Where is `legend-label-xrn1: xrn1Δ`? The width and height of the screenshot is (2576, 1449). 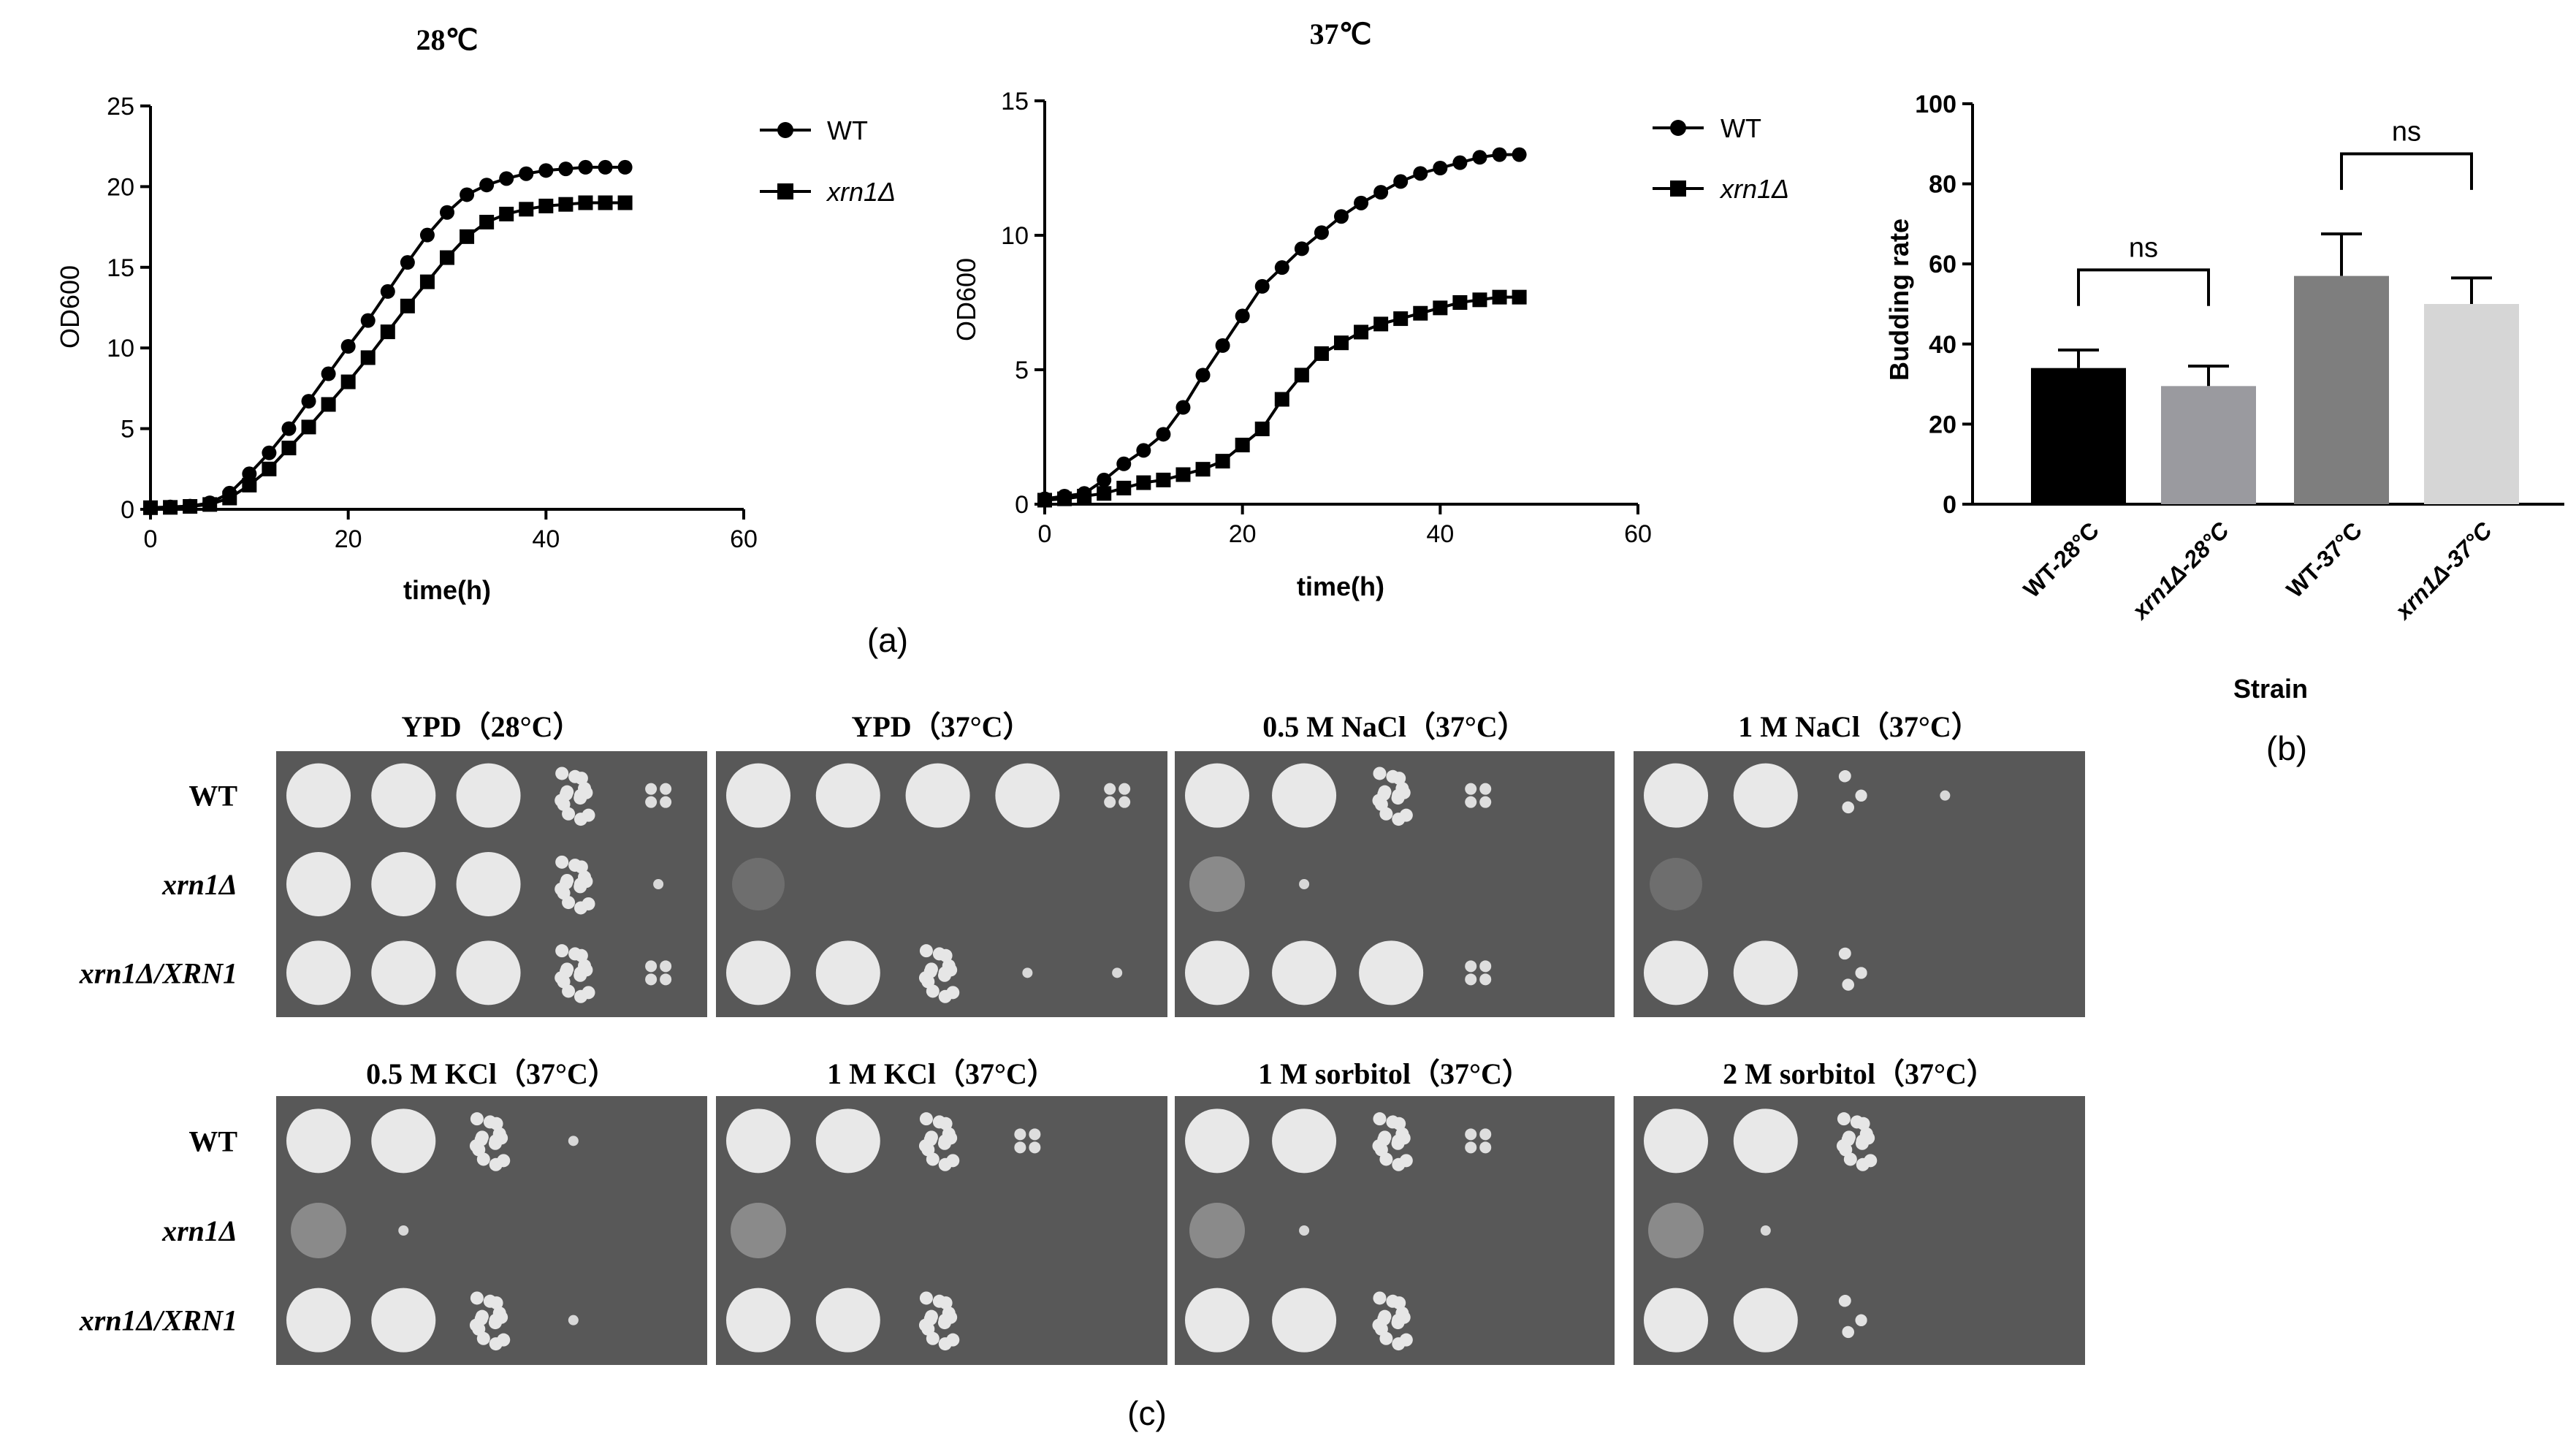
legend-label-xrn1: xrn1Δ is located at coordinates (861, 192).